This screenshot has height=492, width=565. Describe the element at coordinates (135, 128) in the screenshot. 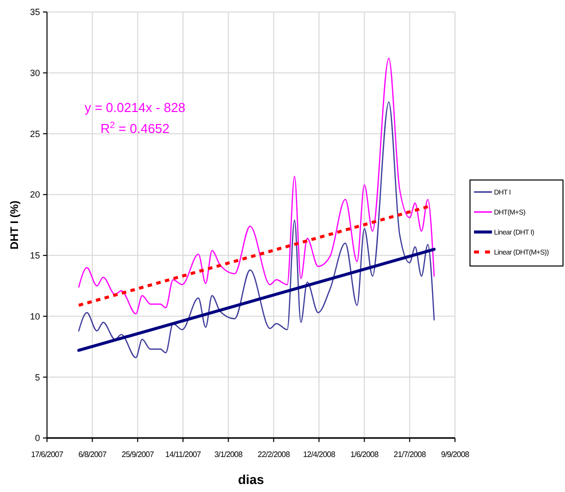

I see `annotation: R$^{2}$ = 0.4652` at that location.